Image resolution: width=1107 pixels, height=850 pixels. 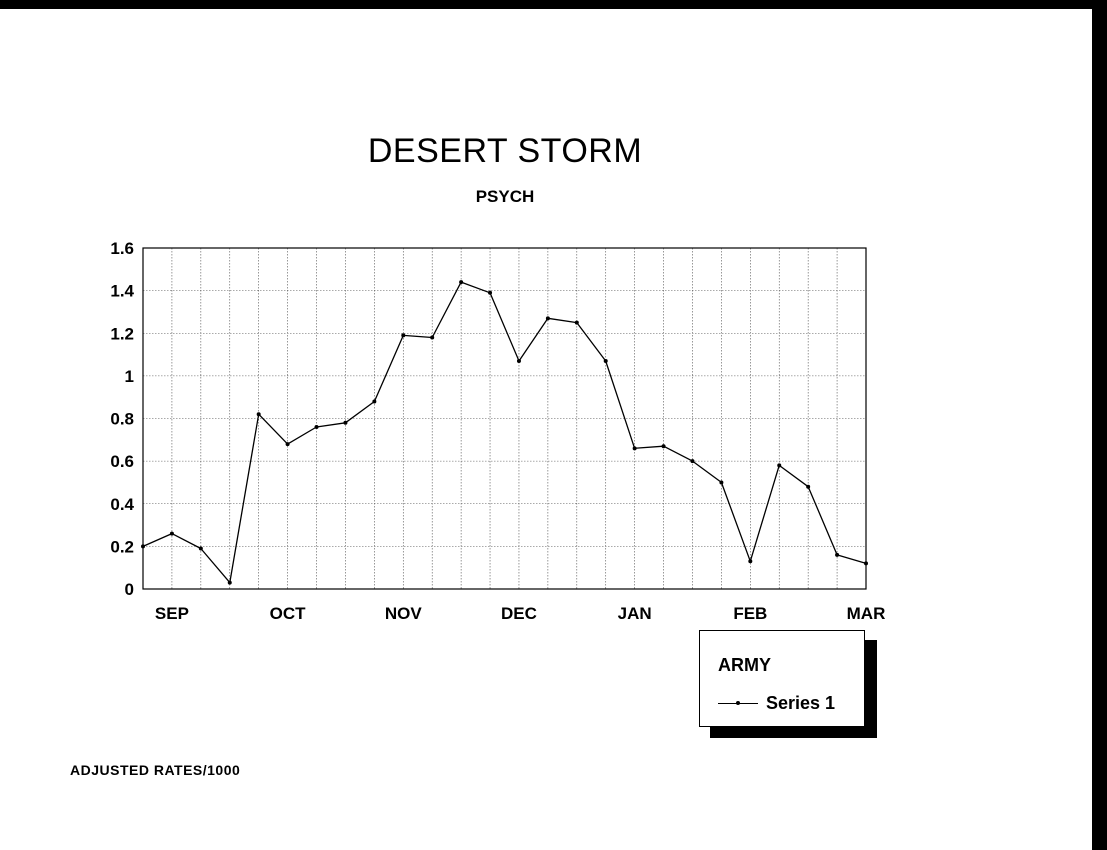 I want to click on frame-right-border, so click(x=1099, y=425).